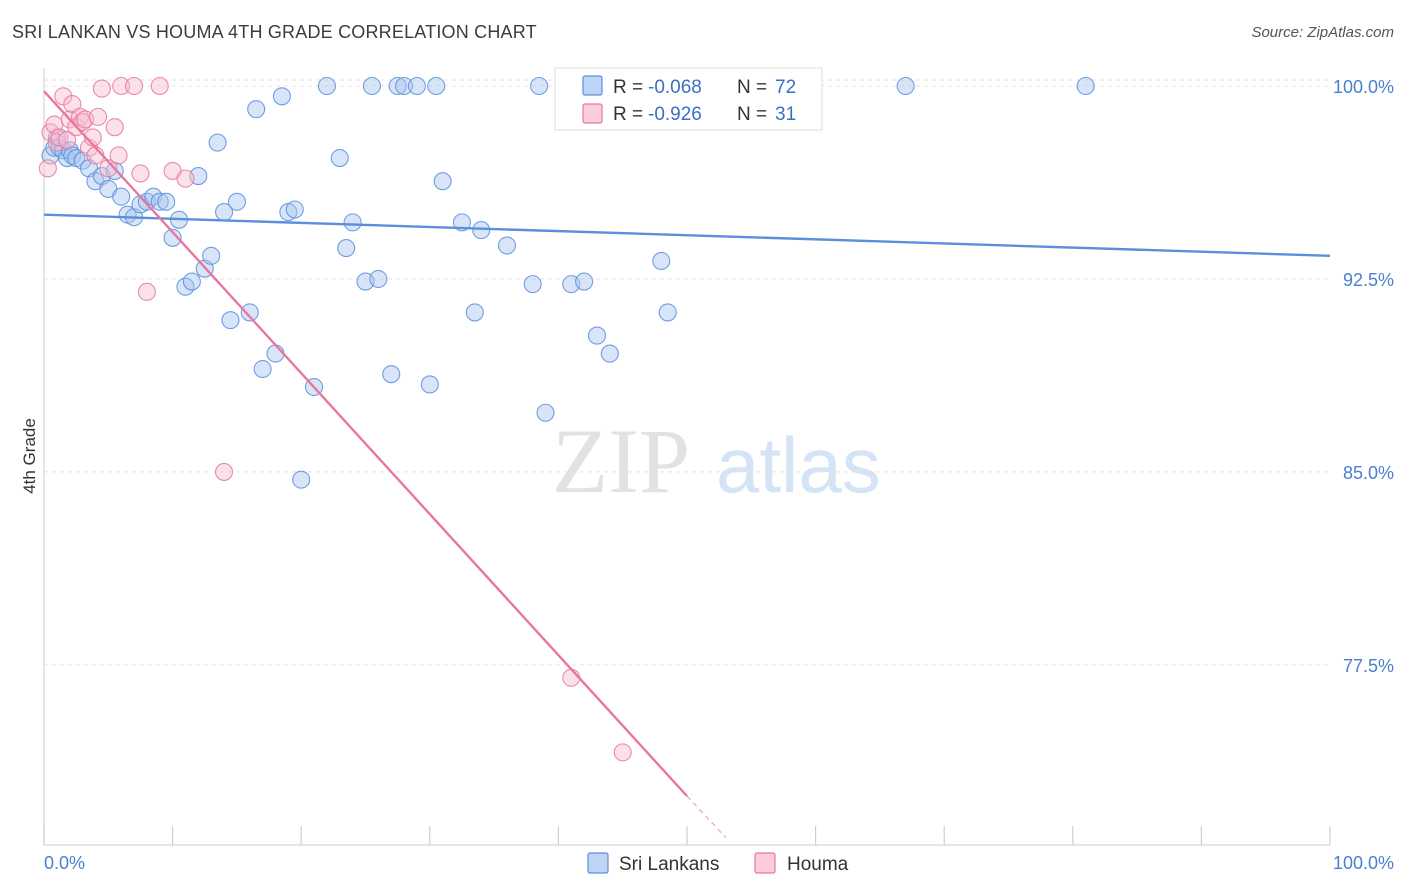 The image size is (1406, 892). Describe the element at coordinates (818, 864) in the screenshot. I see `series-legend-label-houma: Houma` at that location.